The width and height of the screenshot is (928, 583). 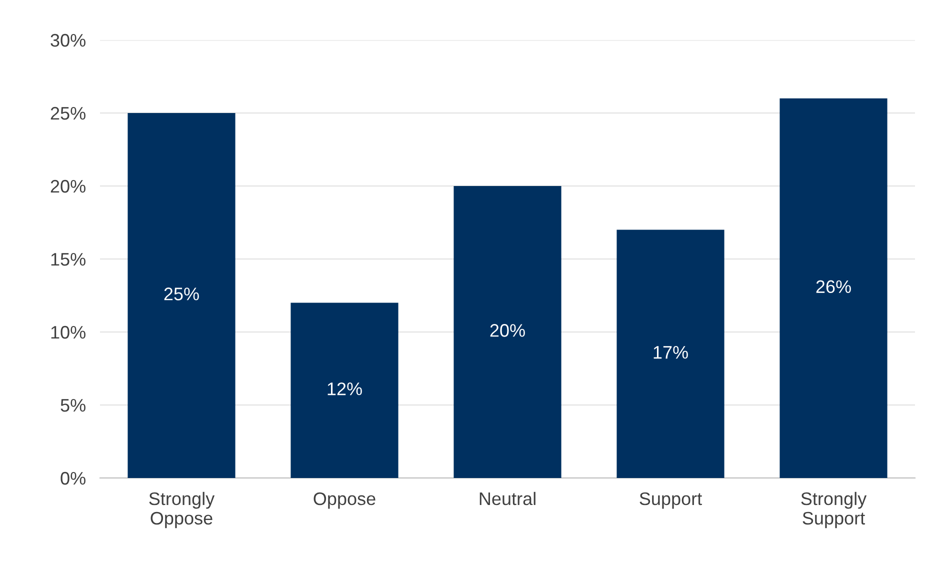 What do you see at coordinates (345, 500) in the screenshot?
I see `x-tick-label: Oppose` at bounding box center [345, 500].